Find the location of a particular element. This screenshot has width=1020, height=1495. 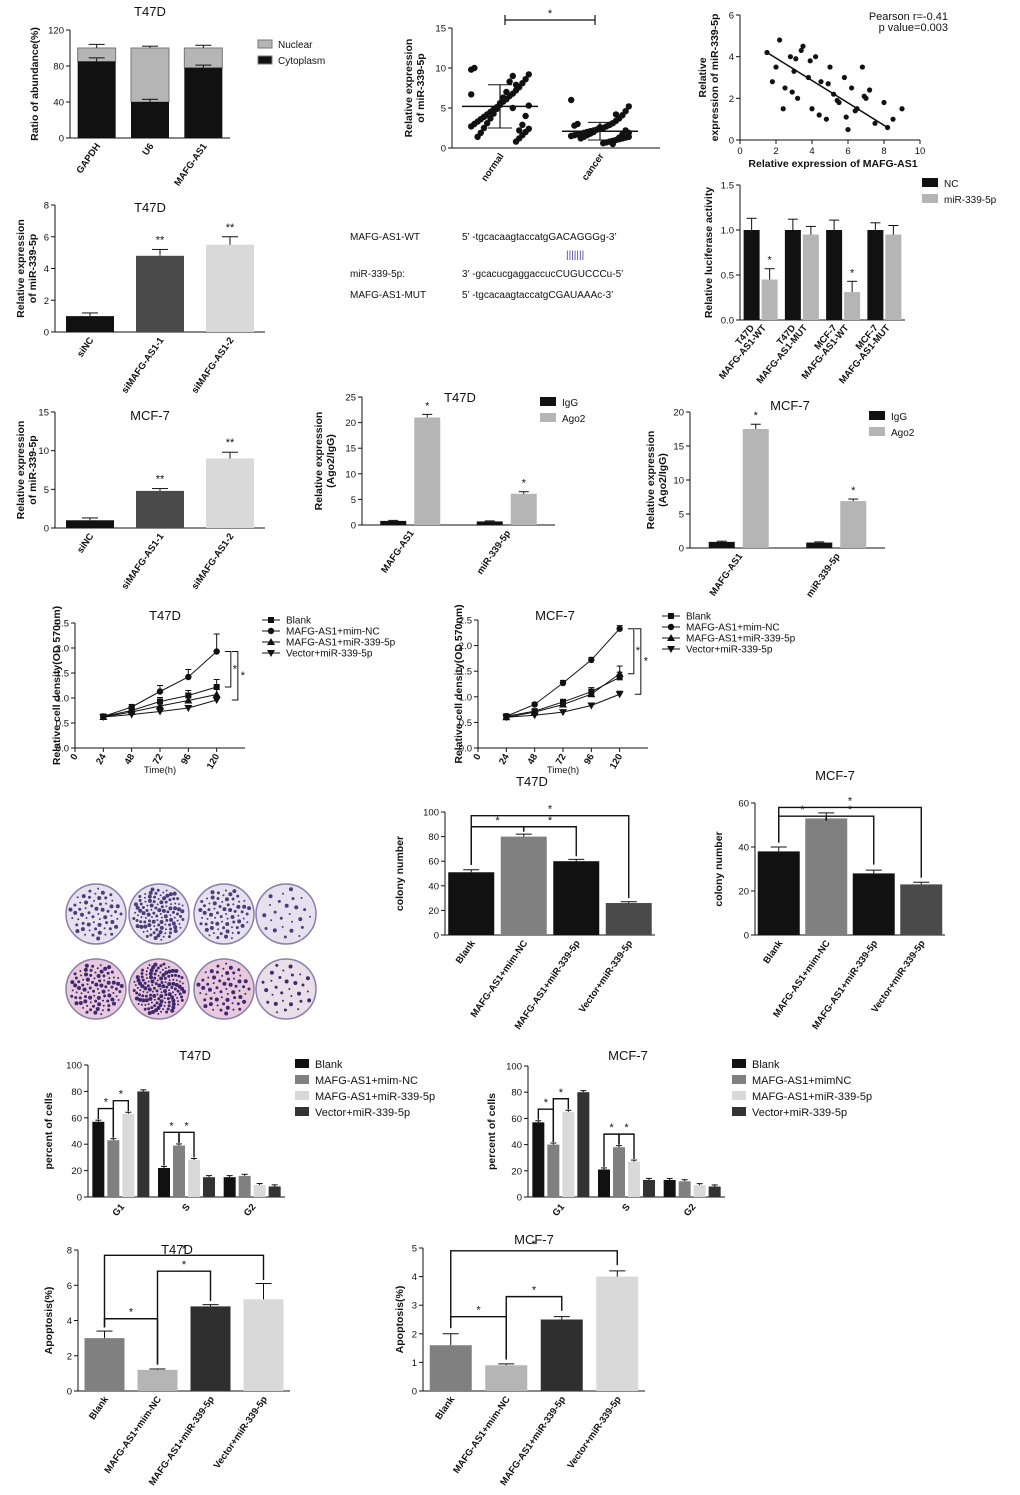

y-tick-label: 0.5 is located at coordinates (465, 723).